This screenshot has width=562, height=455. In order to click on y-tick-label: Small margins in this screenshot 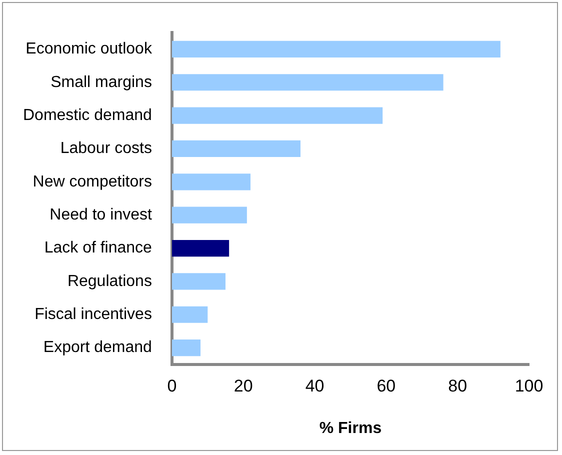, I will do `click(101, 82)`.